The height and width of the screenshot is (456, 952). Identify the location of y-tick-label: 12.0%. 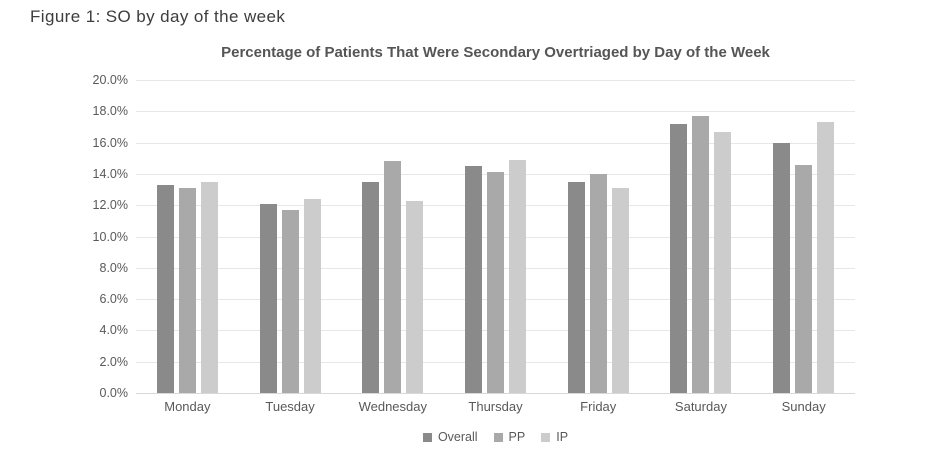
(110, 205).